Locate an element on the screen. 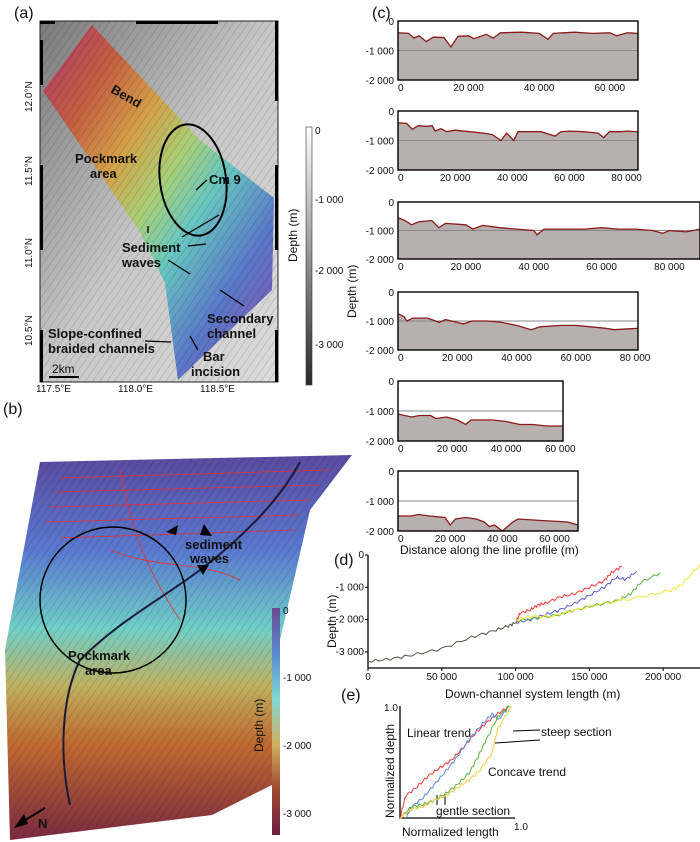 This screenshot has height=842, width=700. profile-frame is located at coordinates (518, 321).